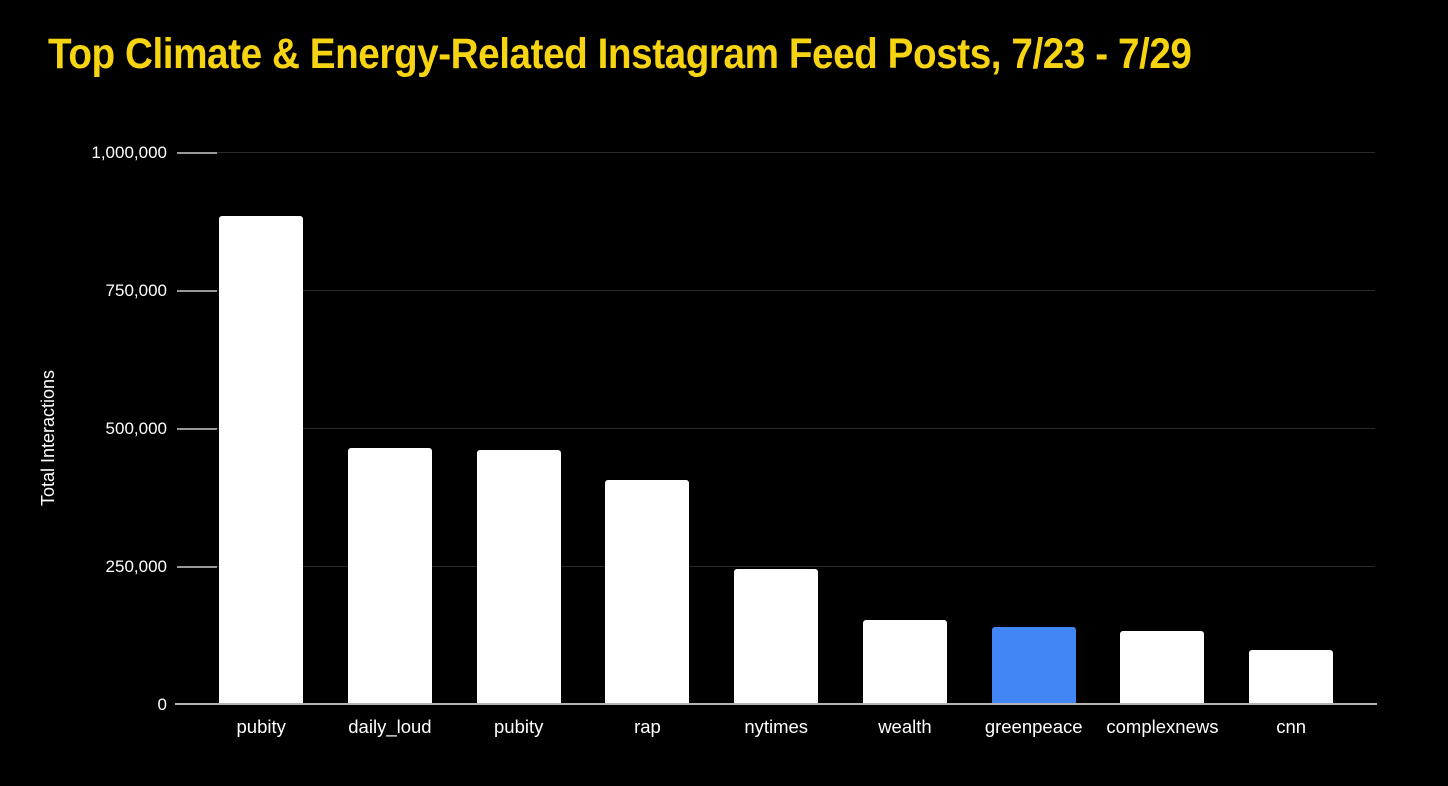 This screenshot has width=1448, height=786. What do you see at coordinates (1162, 667) in the screenshot?
I see `bar-complexnews` at bounding box center [1162, 667].